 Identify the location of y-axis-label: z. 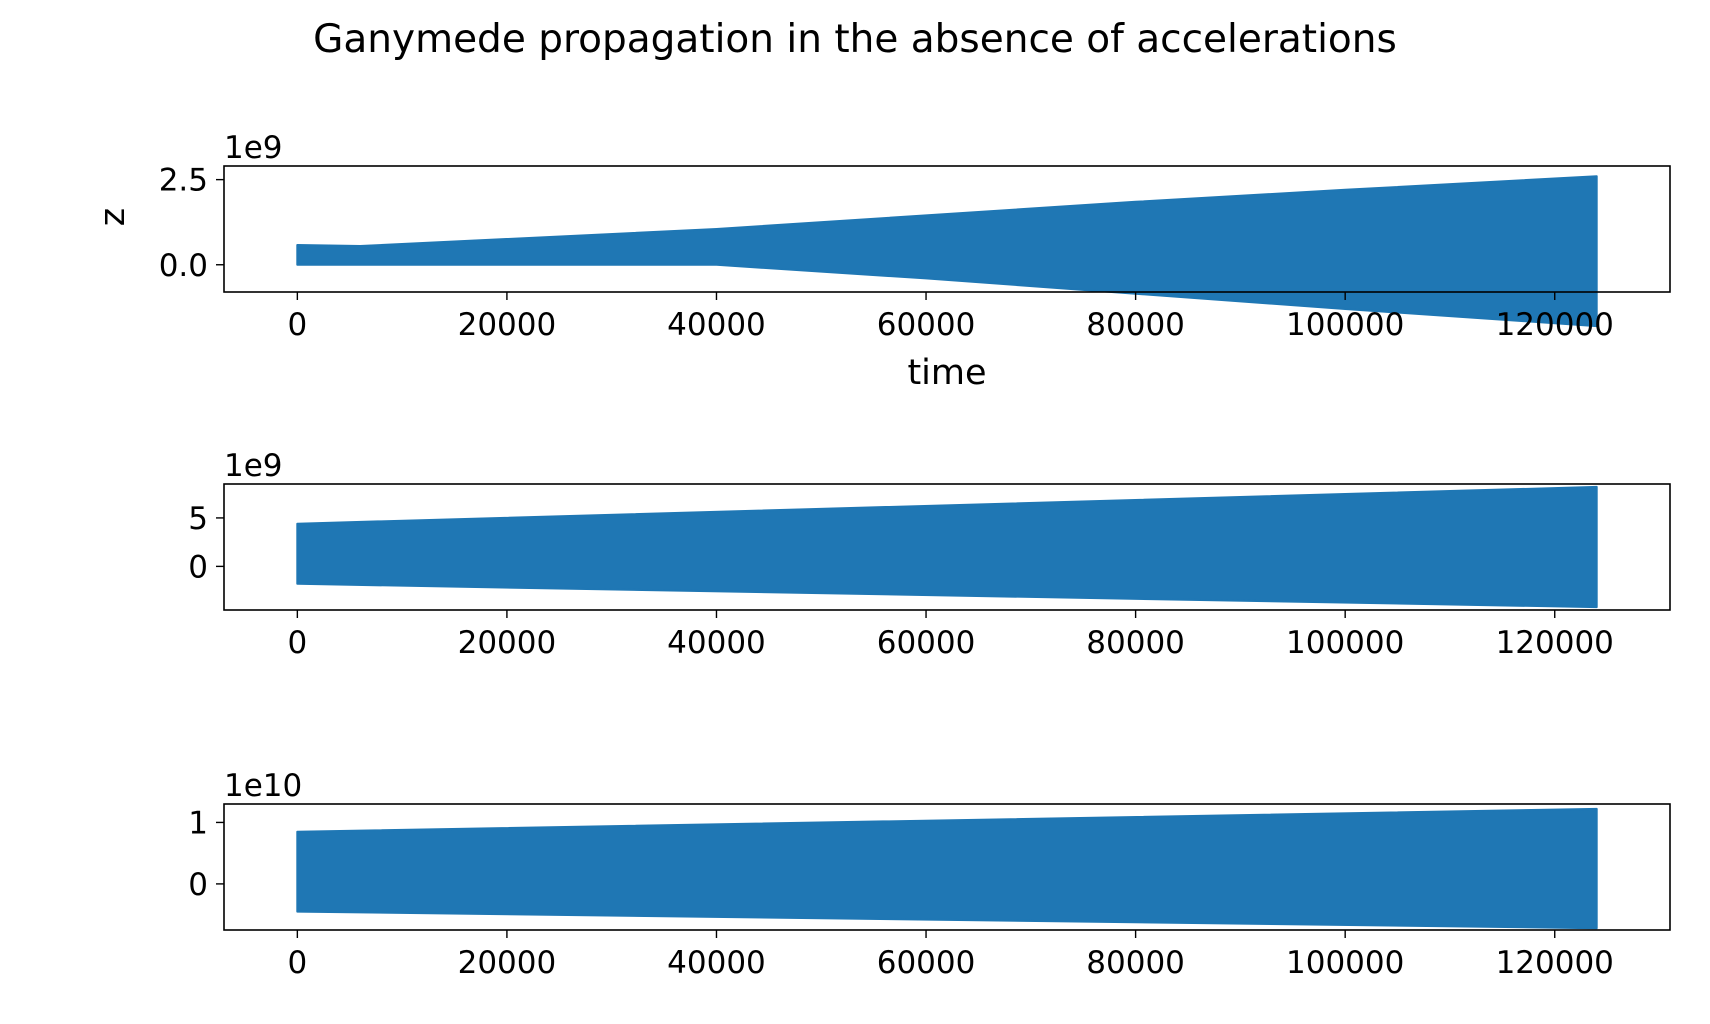
(113, 217).